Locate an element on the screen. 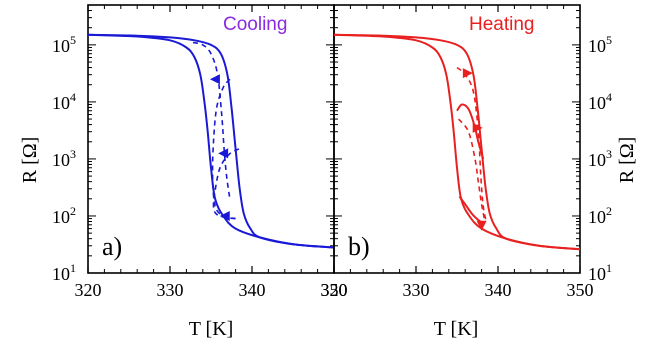  y-axis-title-left: R [Ω] is located at coordinates (30, 160).